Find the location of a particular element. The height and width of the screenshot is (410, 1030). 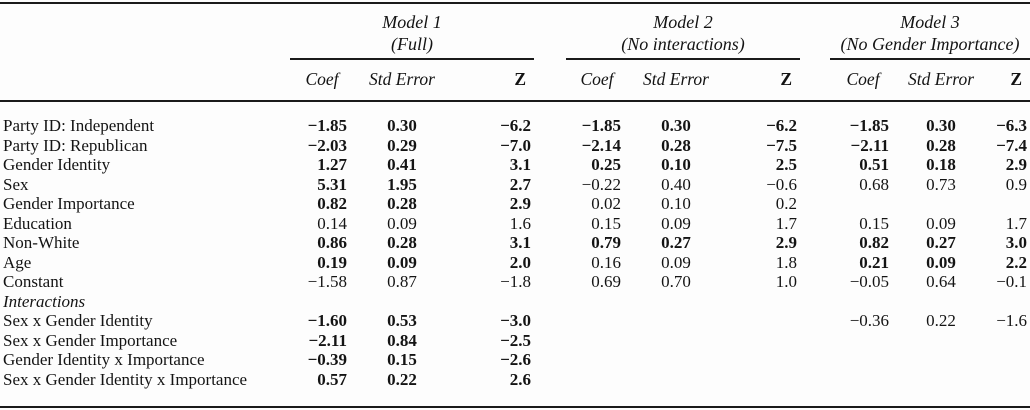

coef-header-m1: Coef is located at coordinates (322, 80).